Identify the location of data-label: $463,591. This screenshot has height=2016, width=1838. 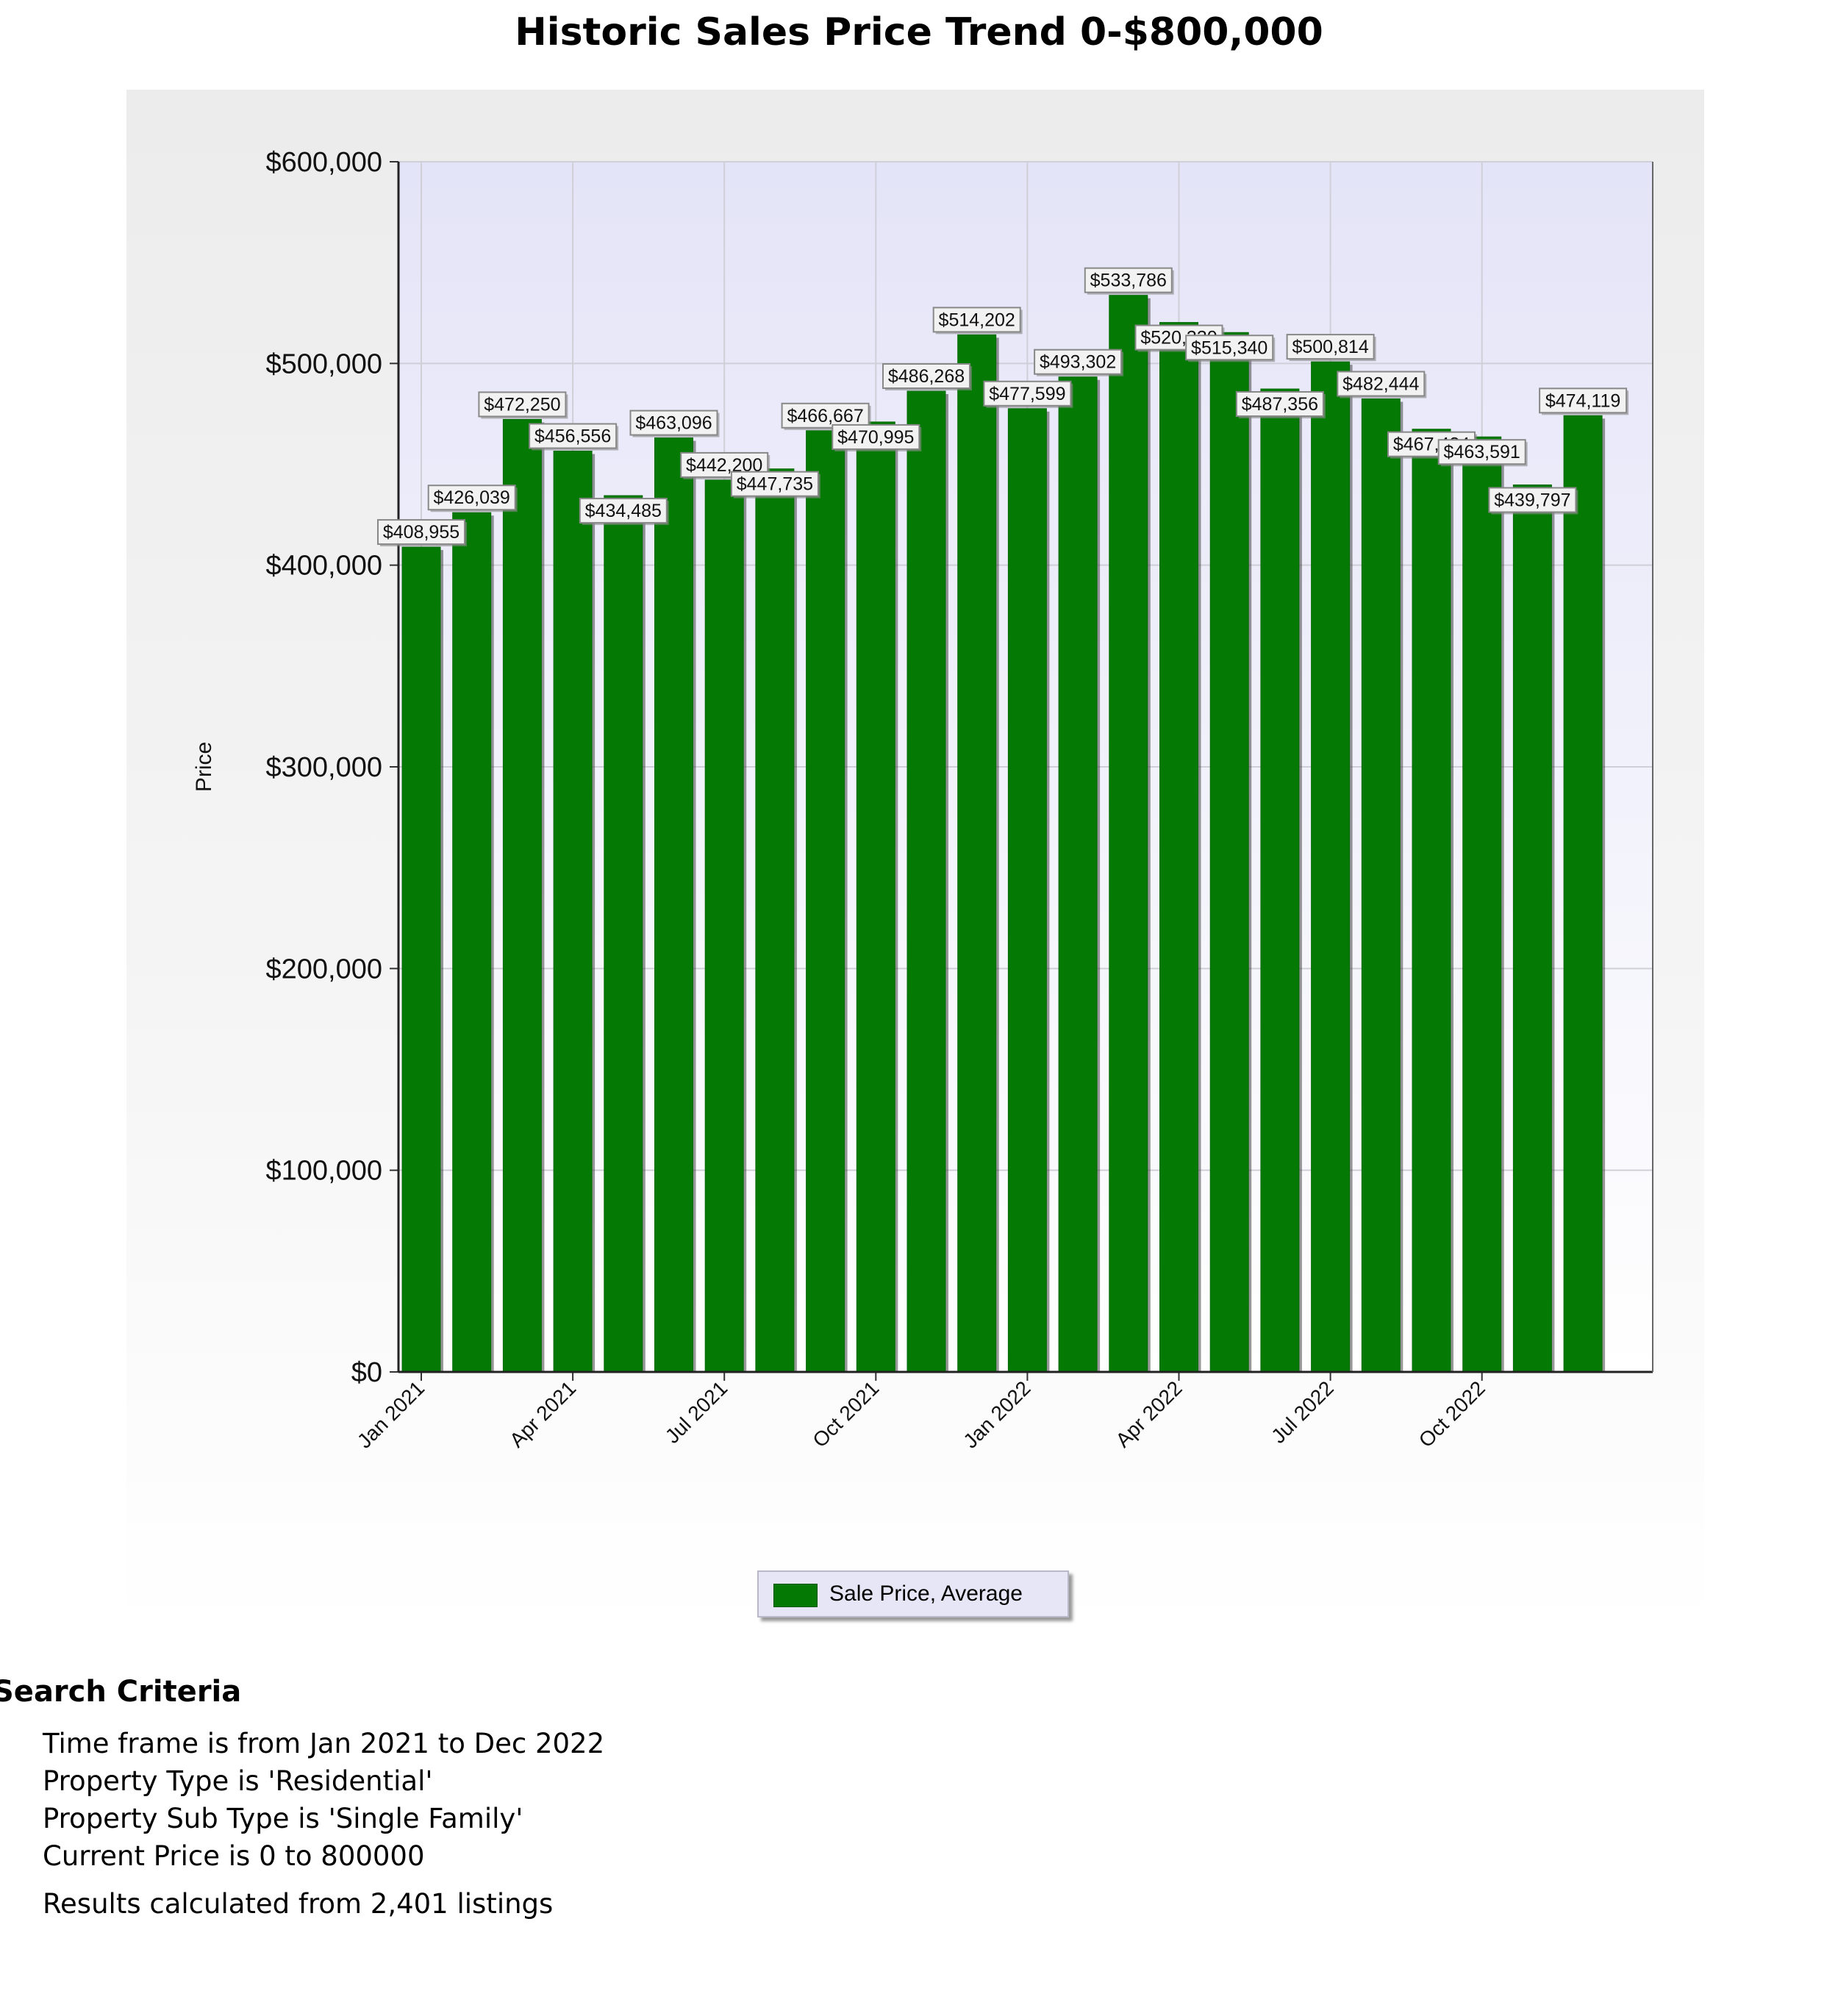
(1482, 453).